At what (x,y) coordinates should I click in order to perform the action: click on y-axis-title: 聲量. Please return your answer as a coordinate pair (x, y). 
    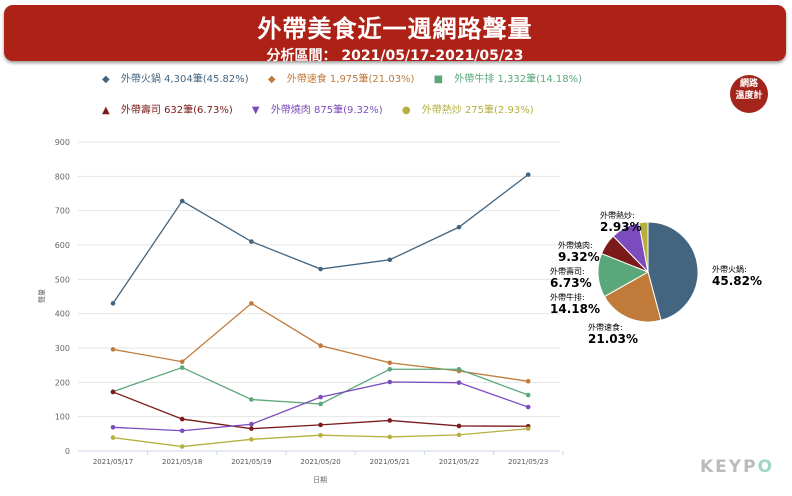
    Looking at the image, I should click on (41, 296).